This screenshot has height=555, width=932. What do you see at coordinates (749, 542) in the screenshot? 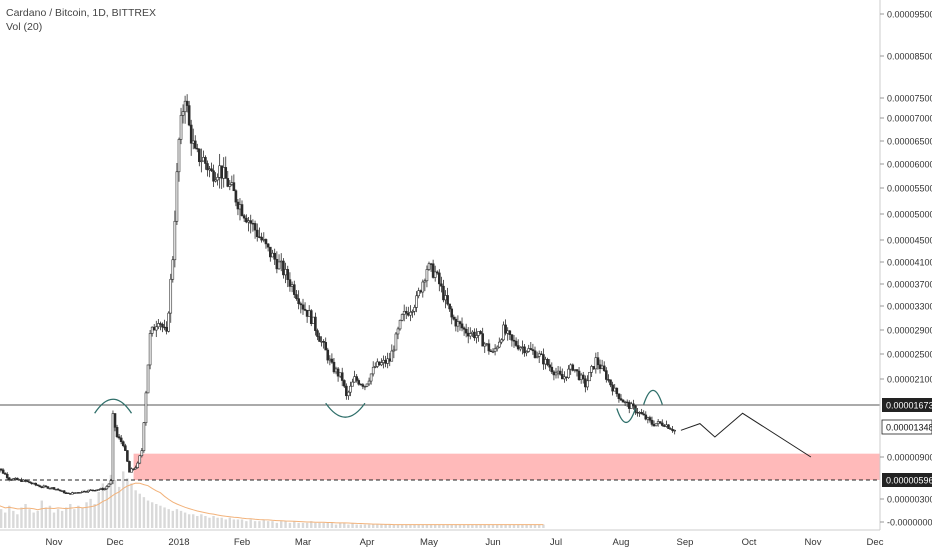
I see `time-axis-label: Oct` at bounding box center [749, 542].